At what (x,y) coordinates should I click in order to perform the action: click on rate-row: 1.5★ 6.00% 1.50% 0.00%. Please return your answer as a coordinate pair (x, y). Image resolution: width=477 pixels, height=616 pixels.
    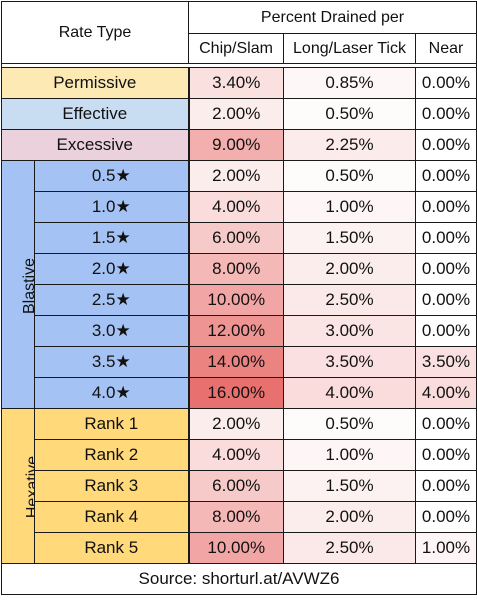
    Looking at the image, I should click on (239, 238).